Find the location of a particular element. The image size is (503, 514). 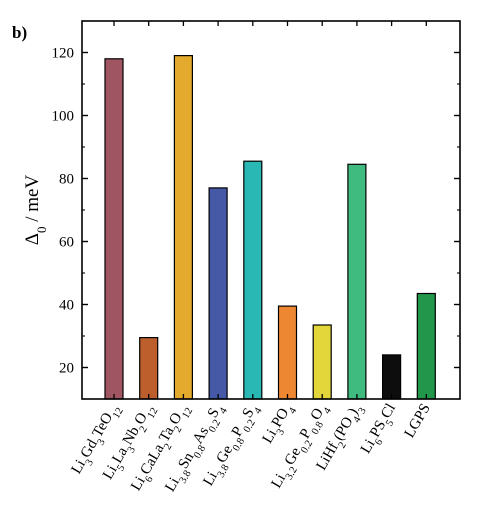

bar-Li3PO4 is located at coordinates (288, 352).